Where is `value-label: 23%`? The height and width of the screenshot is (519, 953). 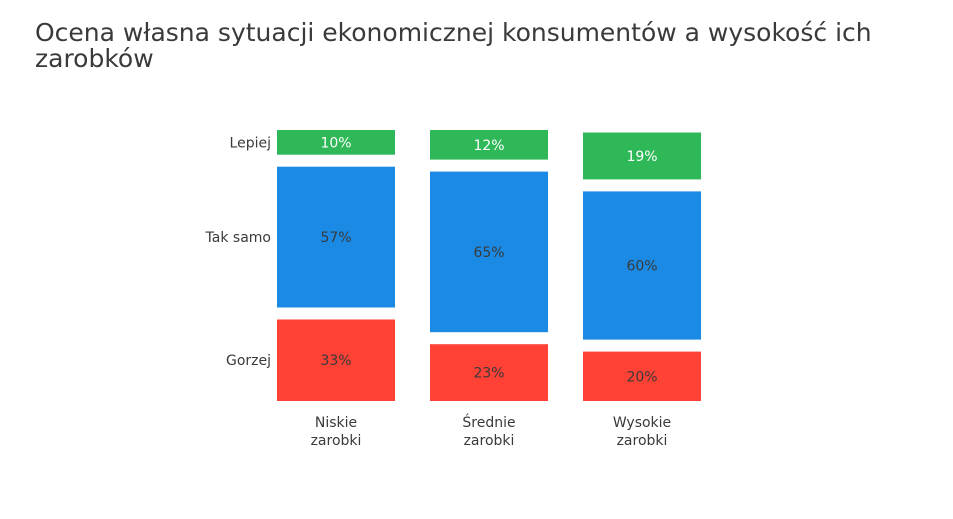 value-label: 23% is located at coordinates (488, 374).